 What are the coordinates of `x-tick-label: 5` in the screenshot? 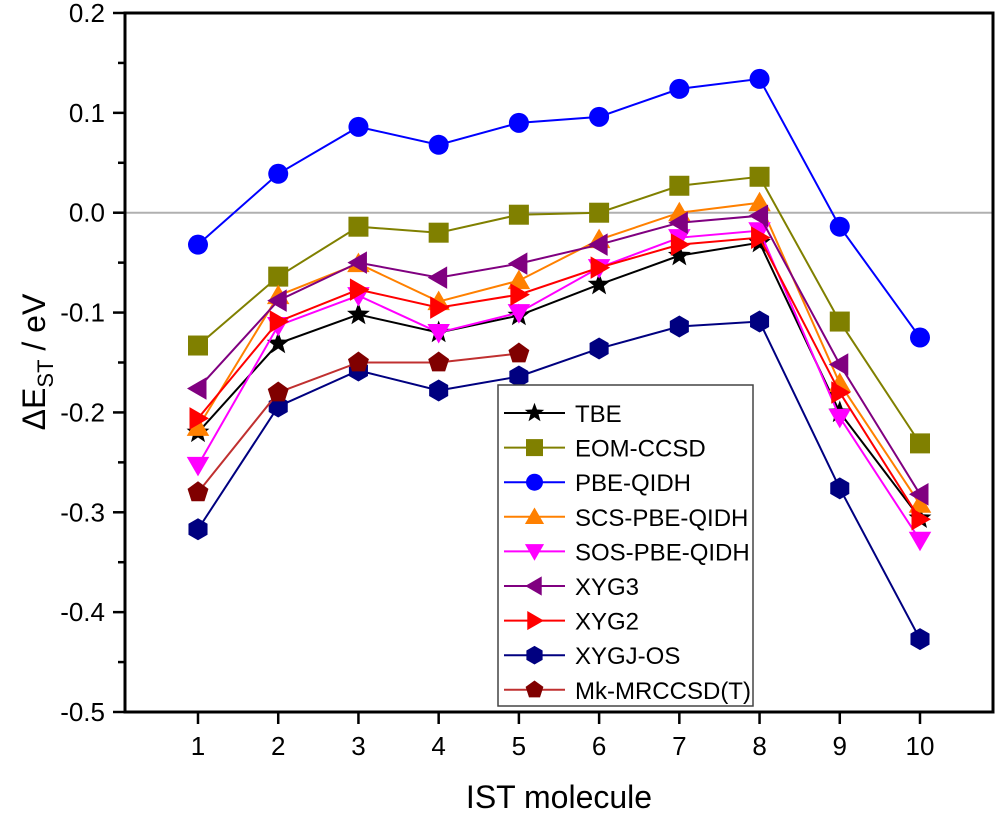 It's located at (519, 746).